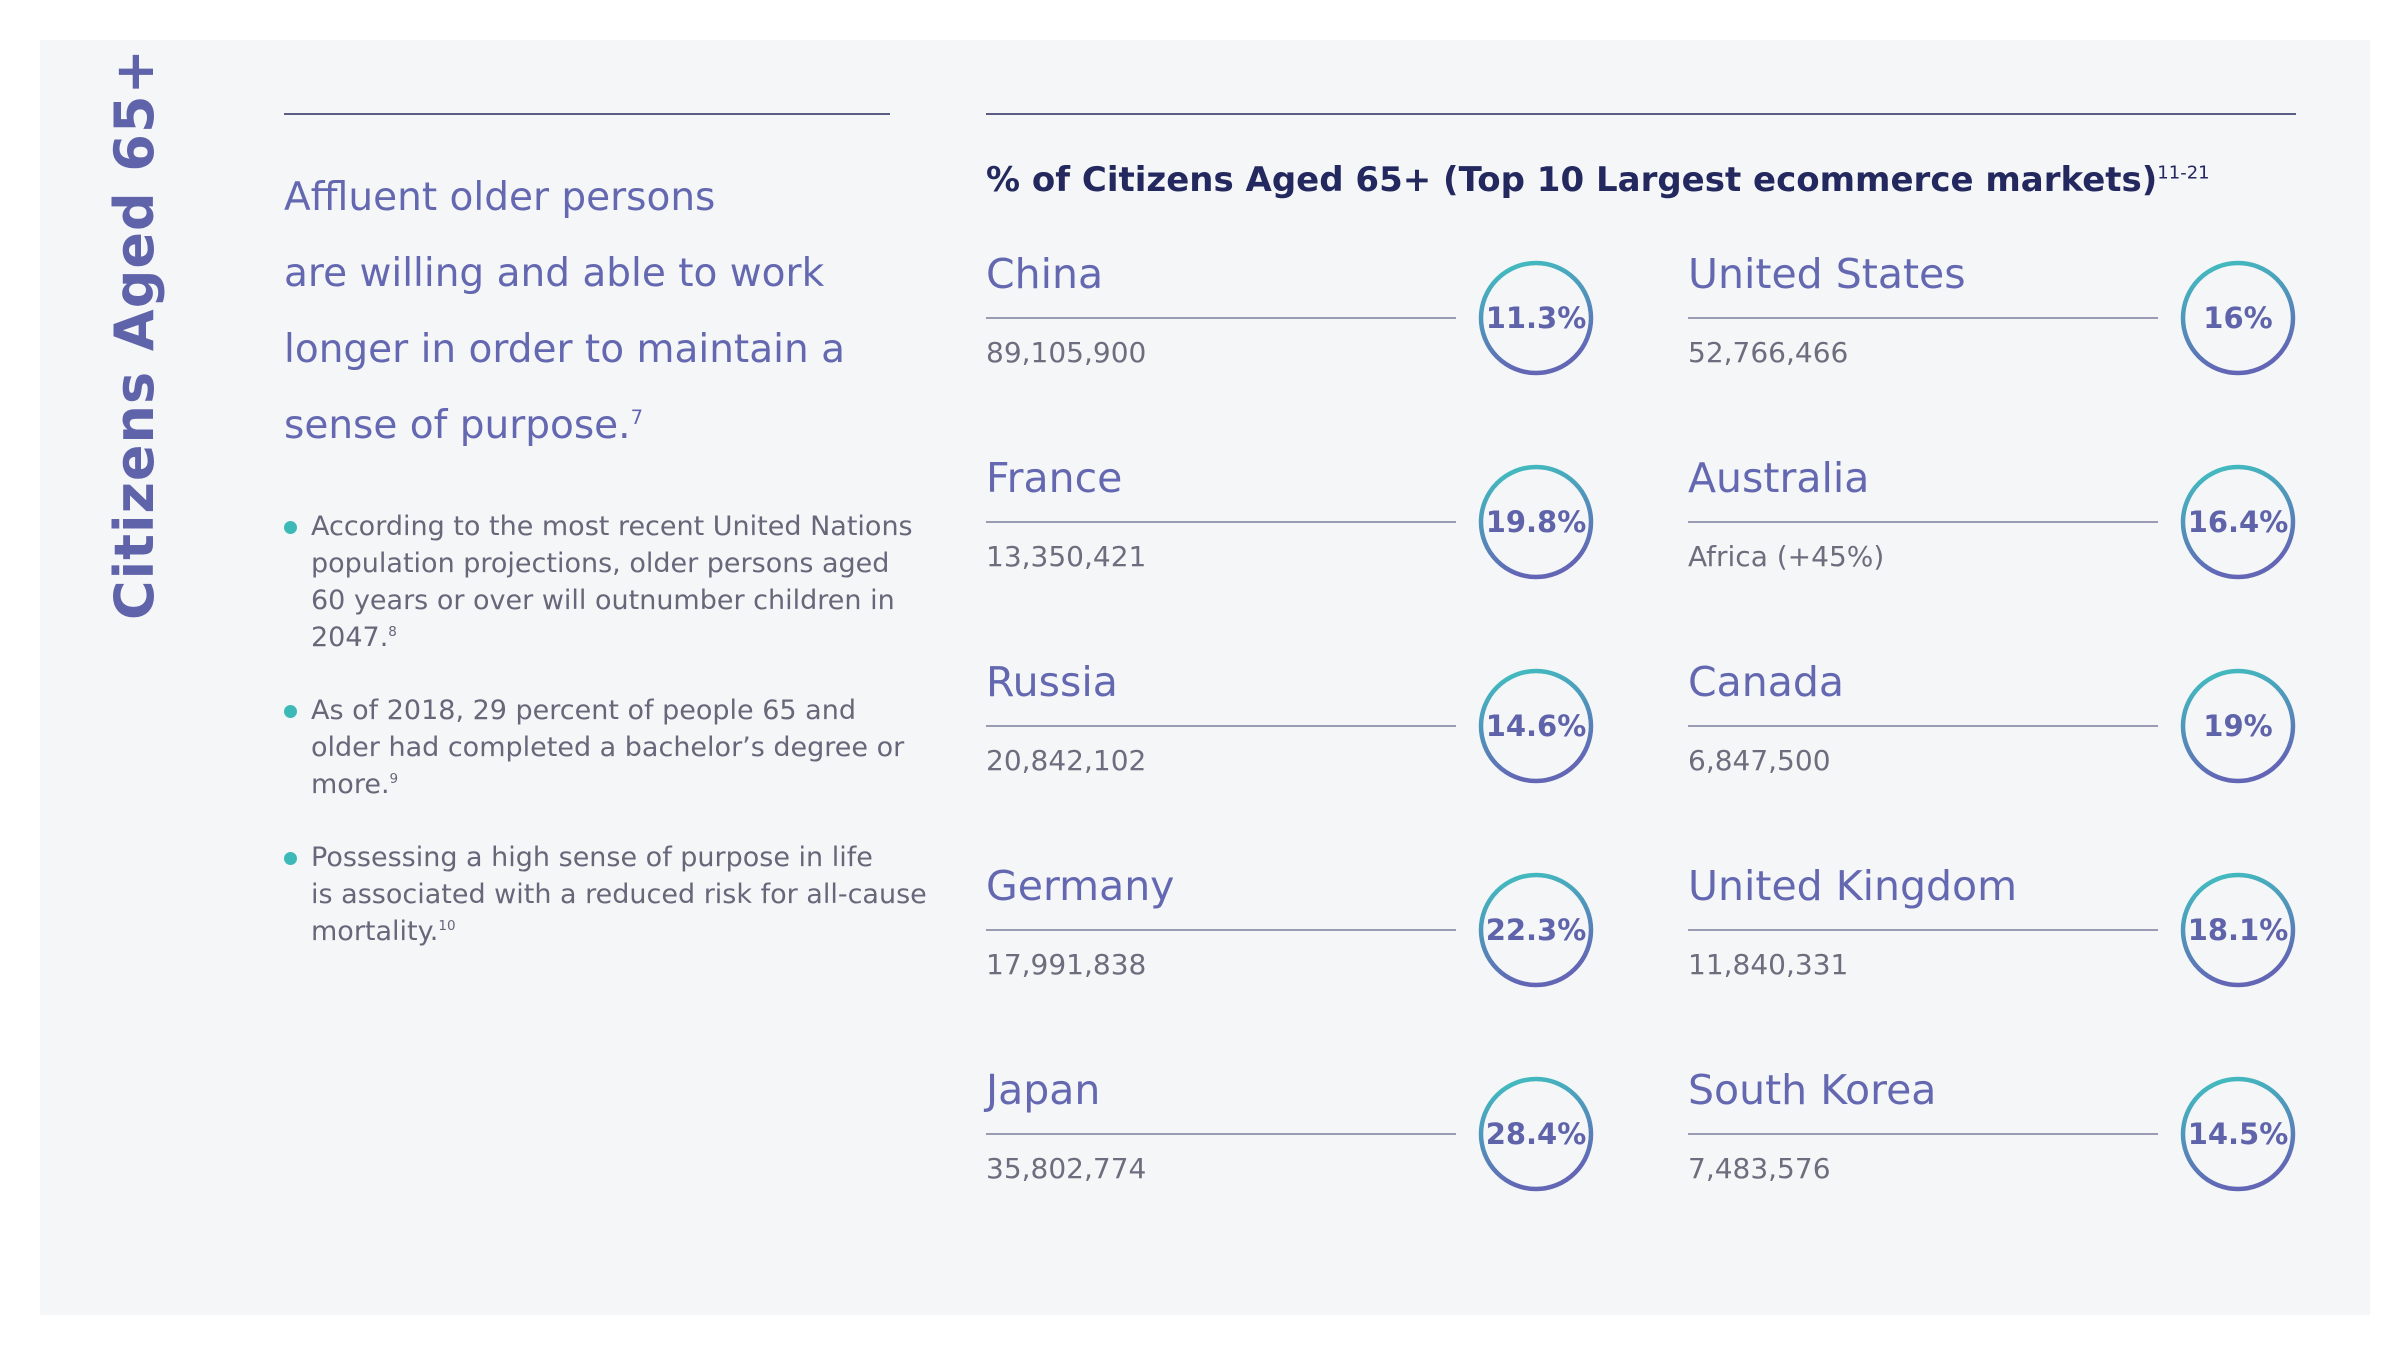  What do you see at coordinates (1054, 478) in the screenshot?
I see `country-name: France` at bounding box center [1054, 478].